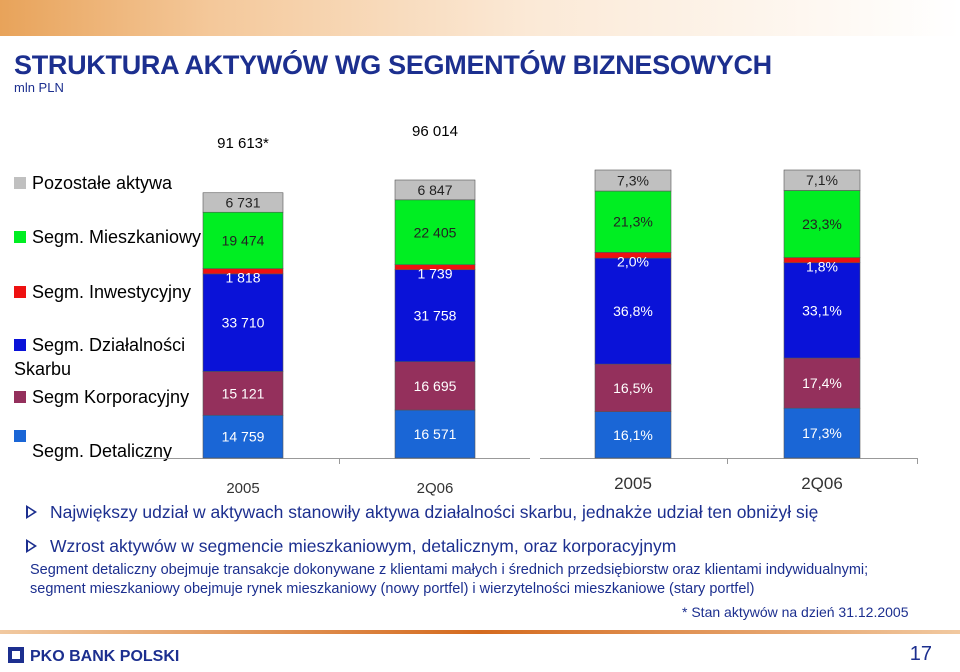  I want to click on data-label: 2,0%, so click(633, 261).